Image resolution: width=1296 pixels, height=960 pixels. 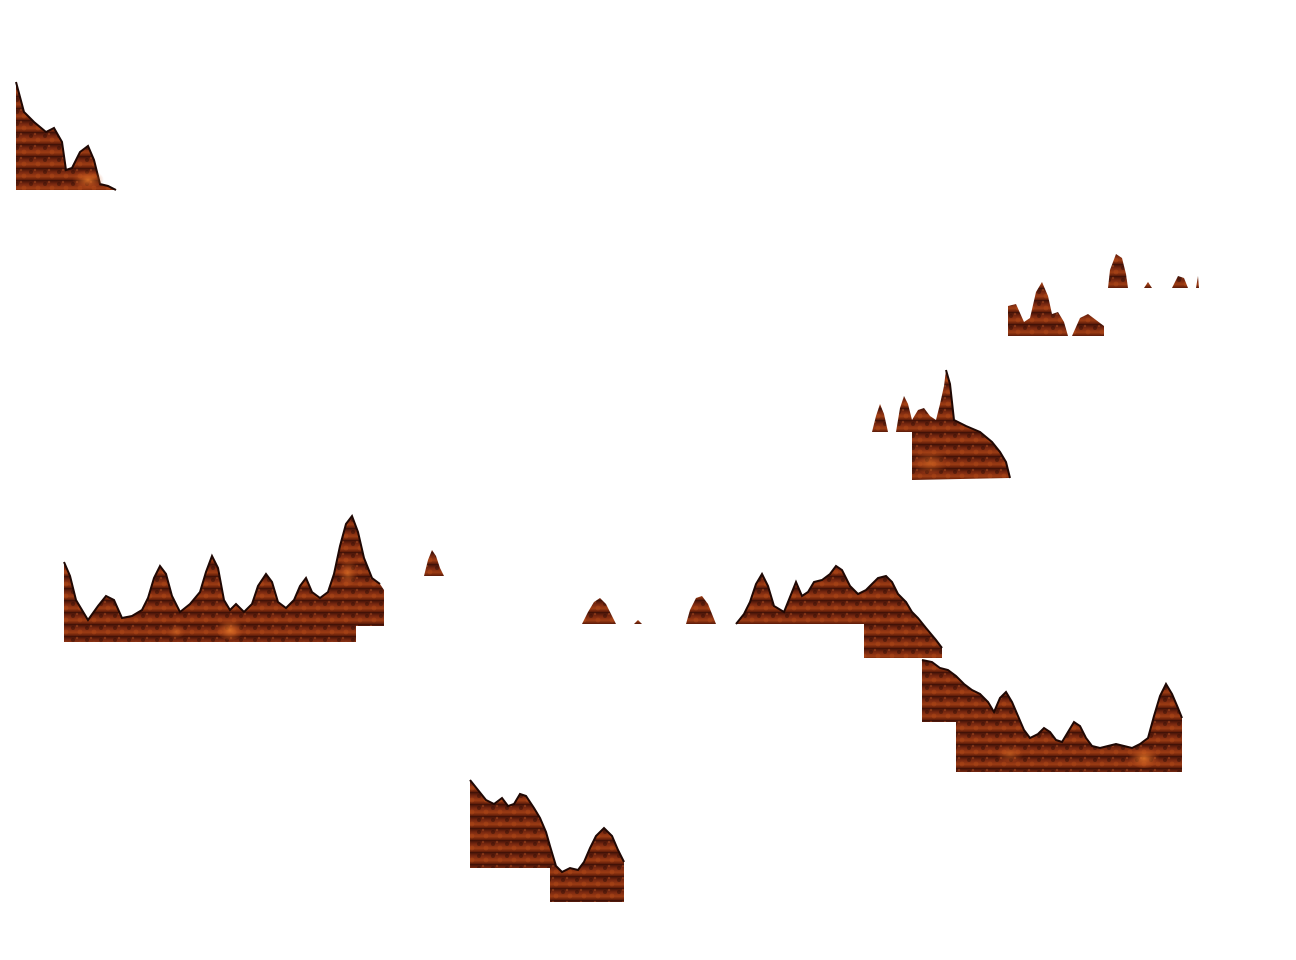 I want to click on terrain-platform-middle-right, so click(x=941, y=424).